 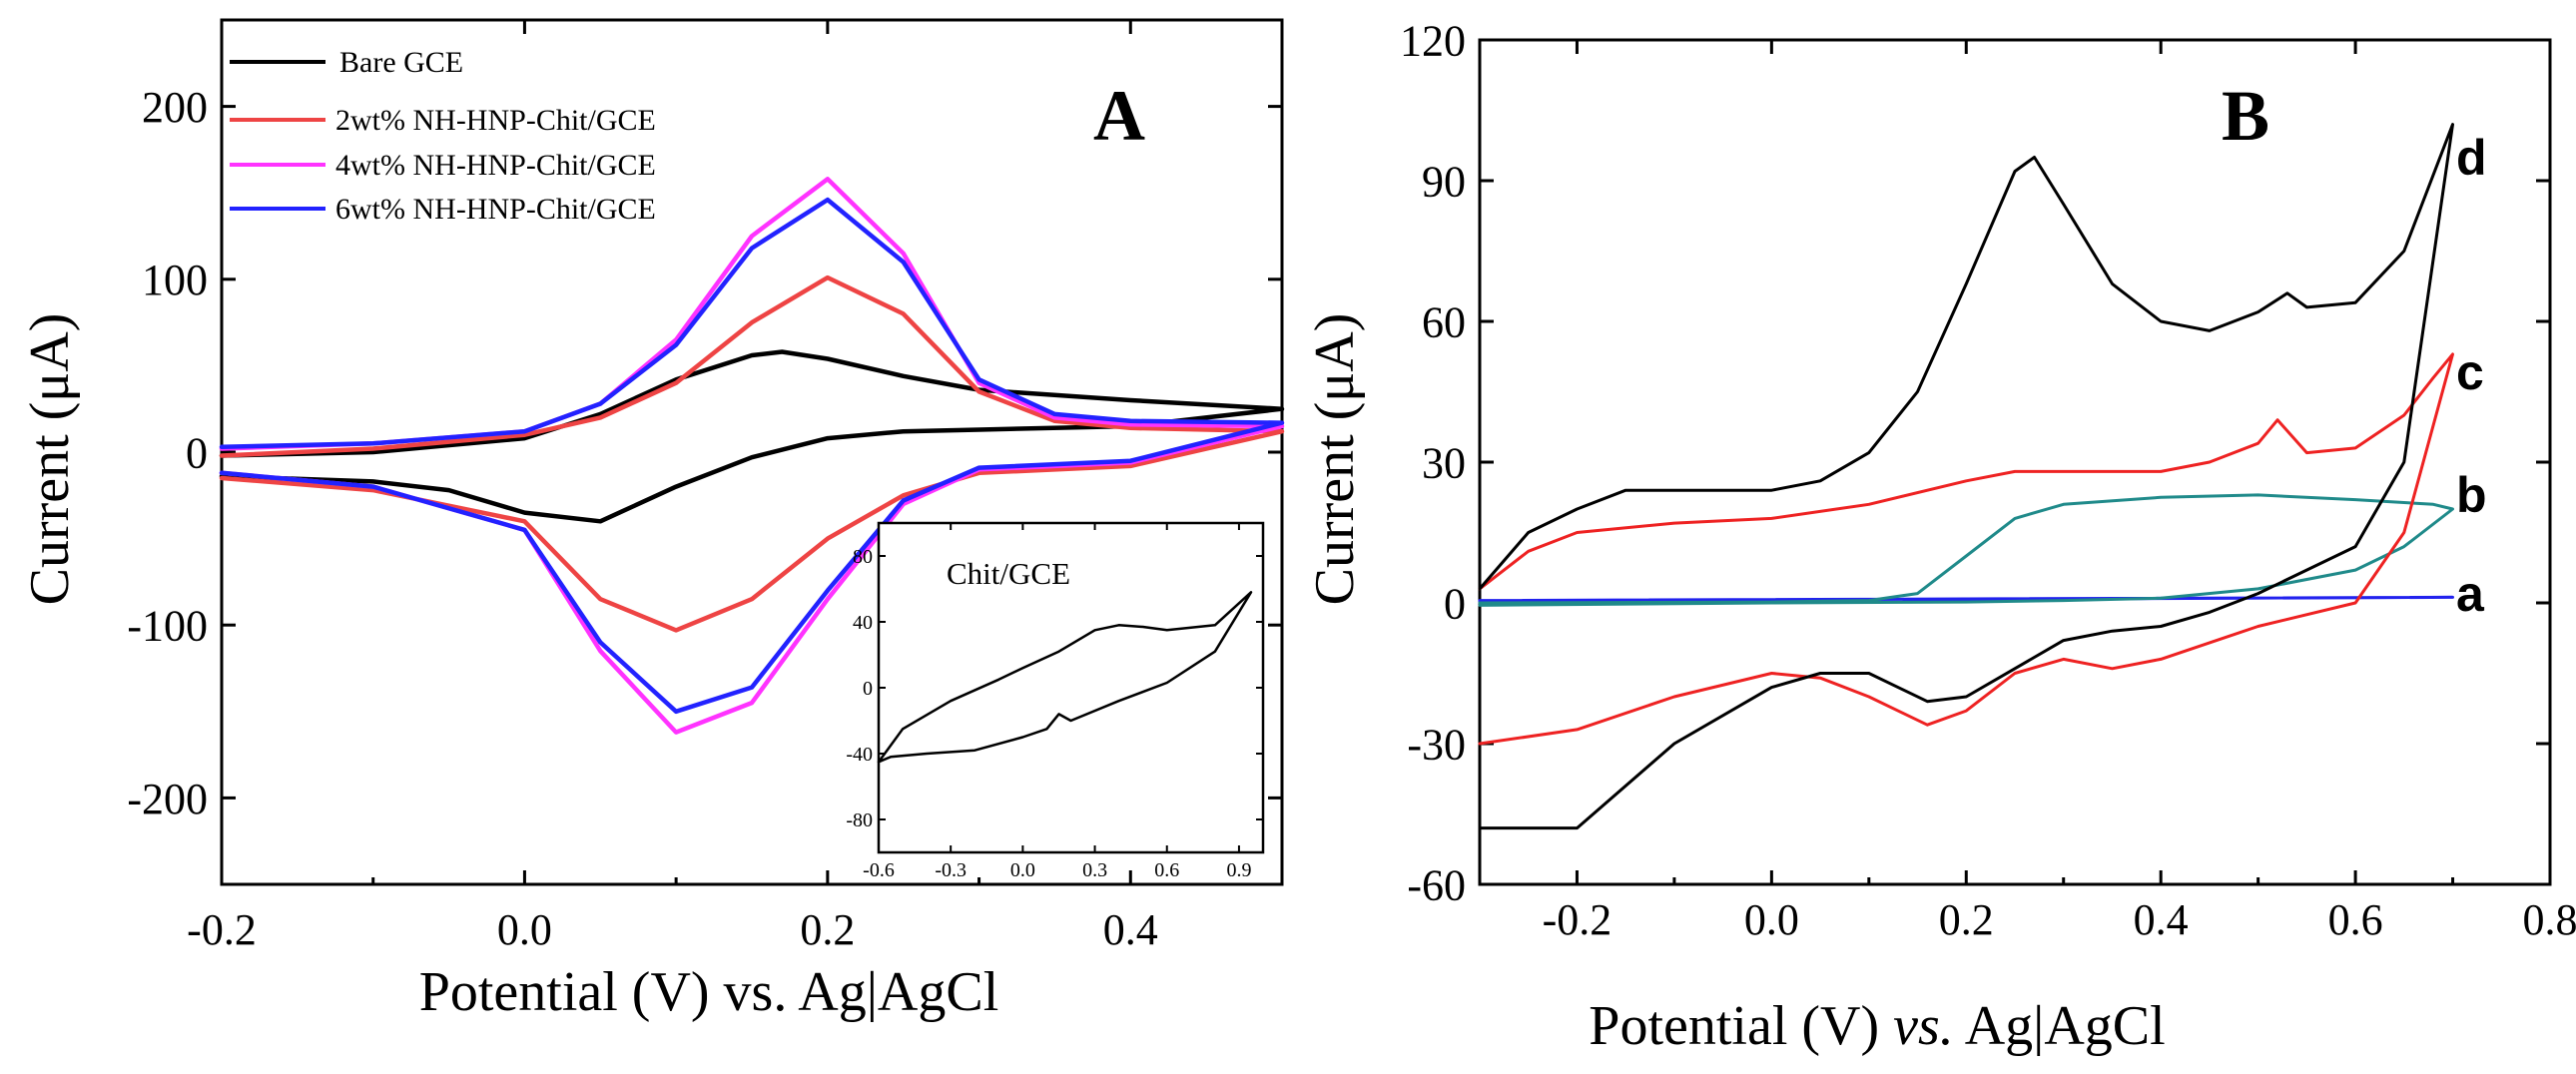 I want to click on y-tick-label: 60, so click(x=1444, y=321).